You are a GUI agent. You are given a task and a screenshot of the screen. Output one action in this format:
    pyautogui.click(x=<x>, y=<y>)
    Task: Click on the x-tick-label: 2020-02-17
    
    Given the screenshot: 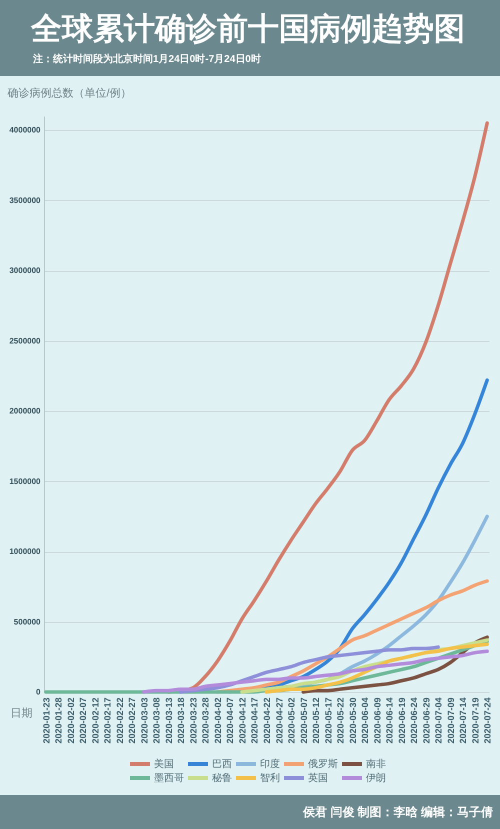 What is the action you would take?
    pyautogui.click(x=107, y=721)
    